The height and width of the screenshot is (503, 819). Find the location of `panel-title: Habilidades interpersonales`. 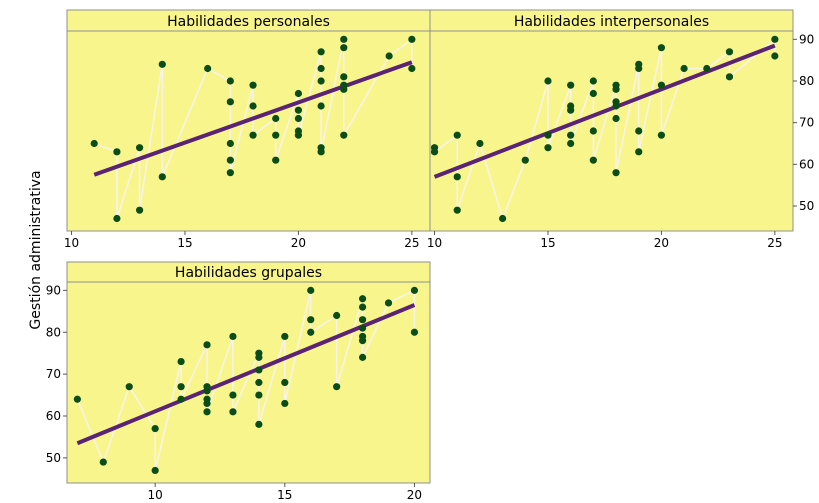

panel-title: Habilidades interpersonales is located at coordinates (611, 22).